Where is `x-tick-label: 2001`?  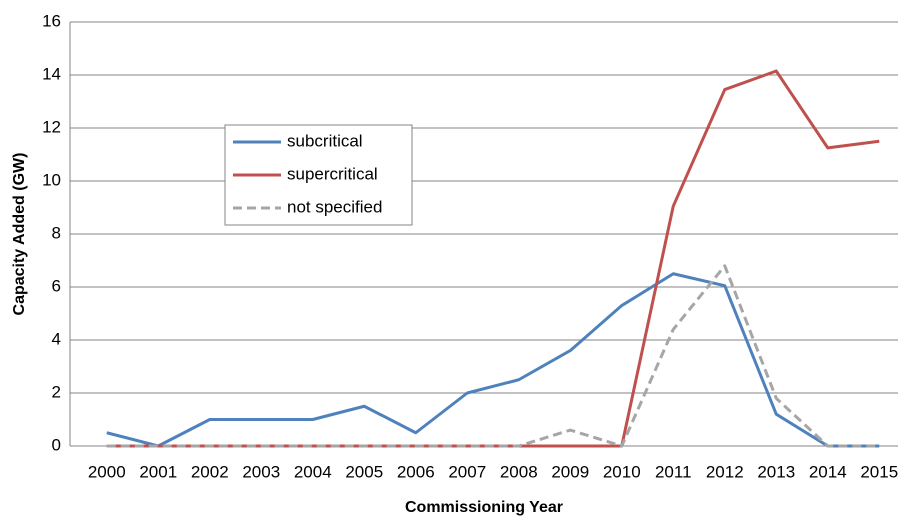 x-tick-label: 2001 is located at coordinates (158, 471).